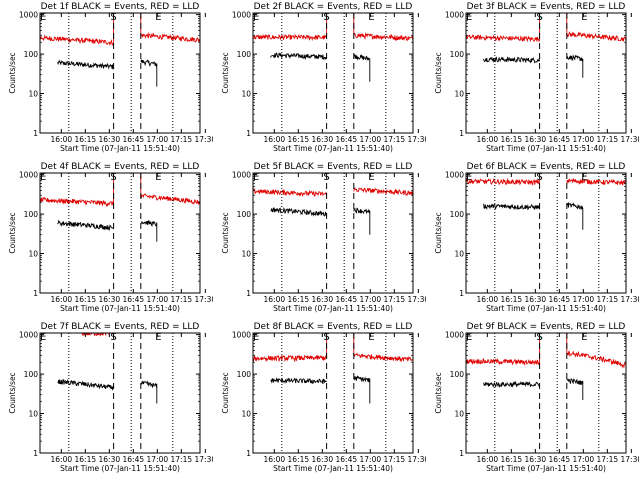 This screenshot has height=480, width=640. What do you see at coordinates (546, 167) in the screenshot?
I see `chart-title: Det 6f BLACK = Events, RED = LLD` at bounding box center [546, 167].